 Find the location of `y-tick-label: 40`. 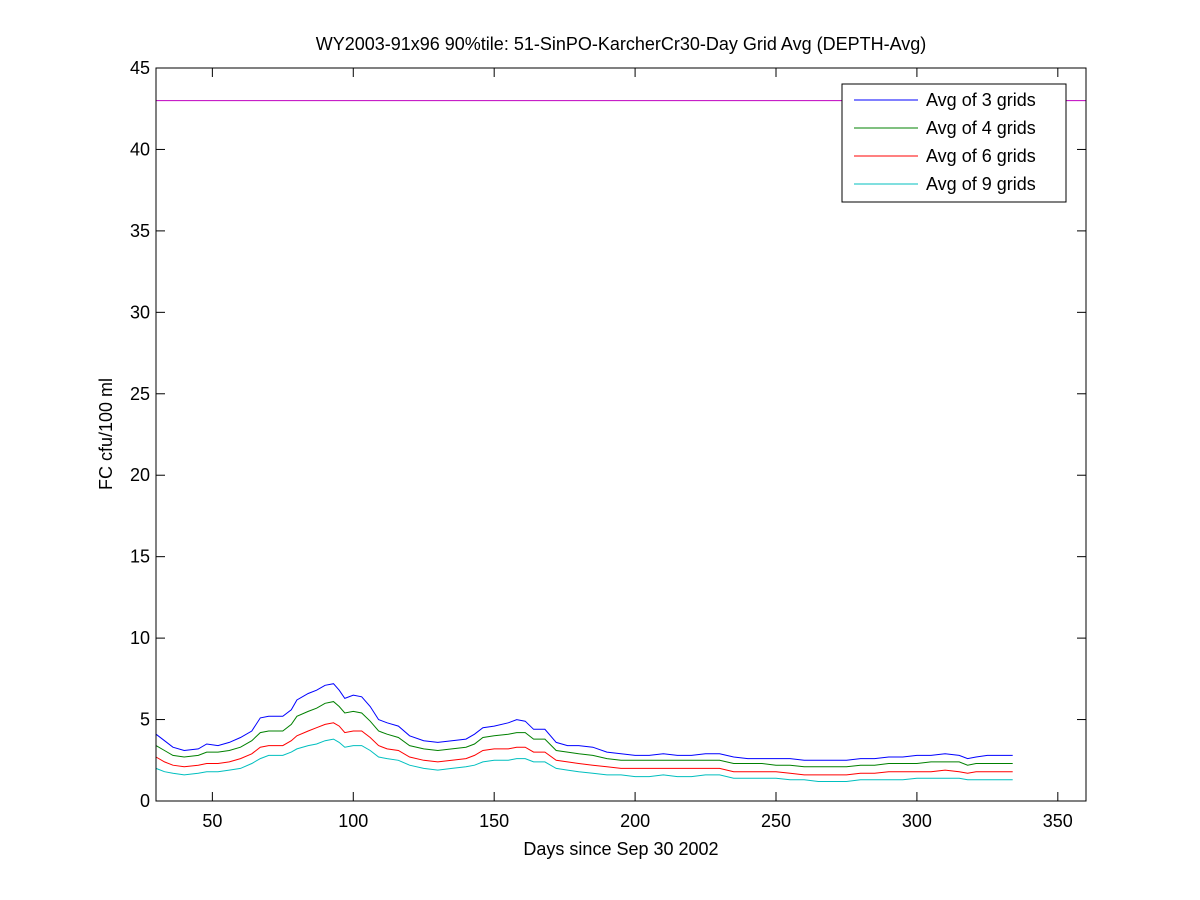

y-tick-label: 40 is located at coordinates (140, 149).